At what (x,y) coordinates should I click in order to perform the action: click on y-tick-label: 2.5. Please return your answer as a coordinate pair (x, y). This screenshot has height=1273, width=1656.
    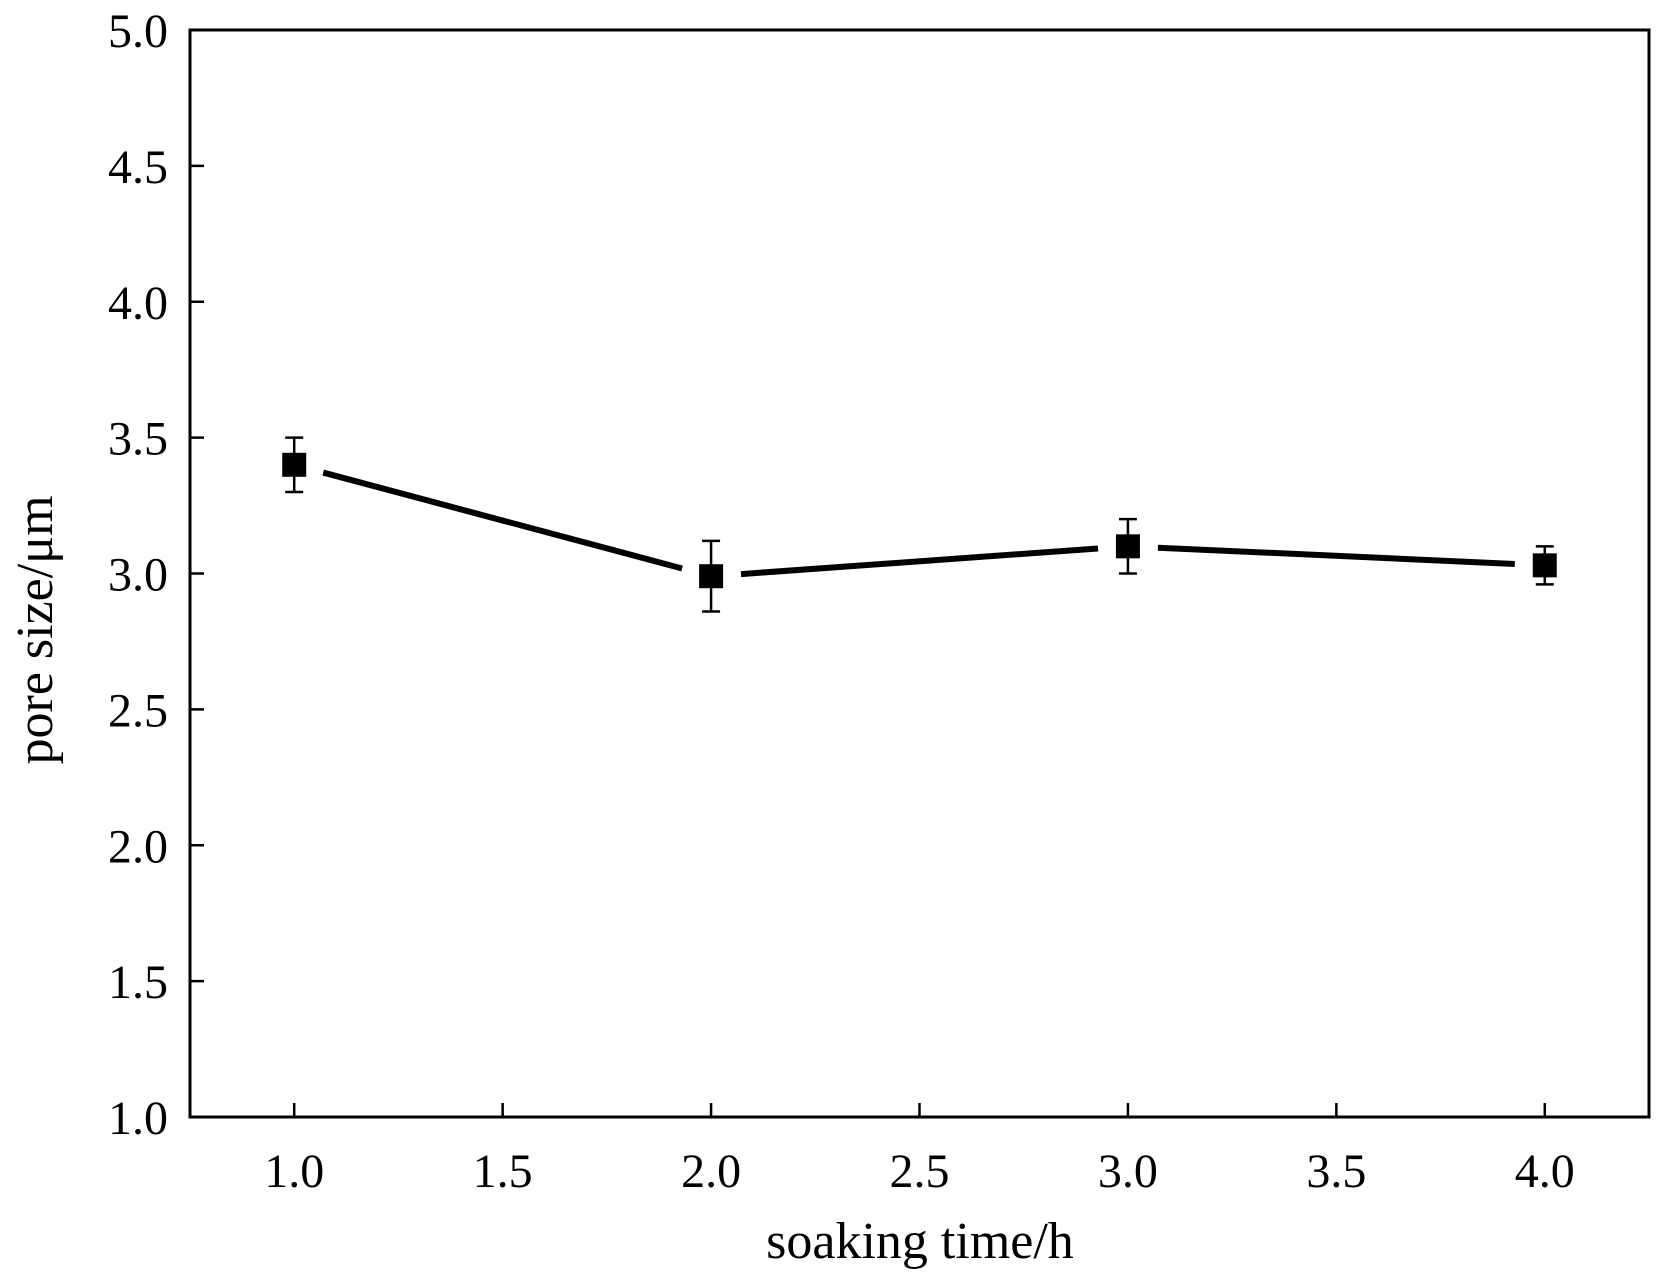
    Looking at the image, I should click on (138, 710).